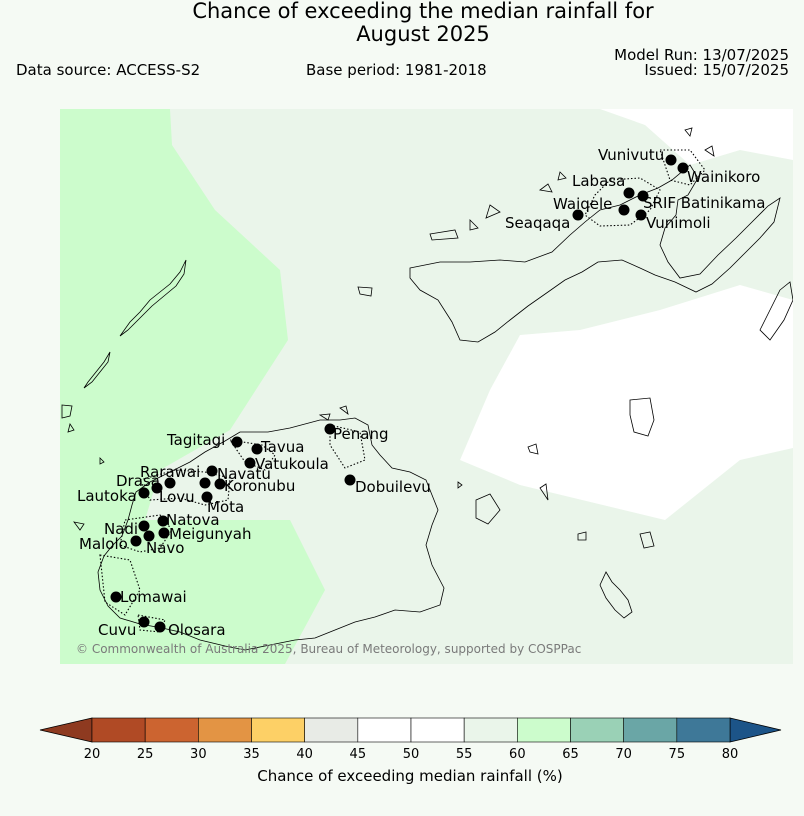 The height and width of the screenshot is (816, 804). Describe the element at coordinates (153, 597) in the screenshot. I see `label-lomawai: Lomawai` at that location.